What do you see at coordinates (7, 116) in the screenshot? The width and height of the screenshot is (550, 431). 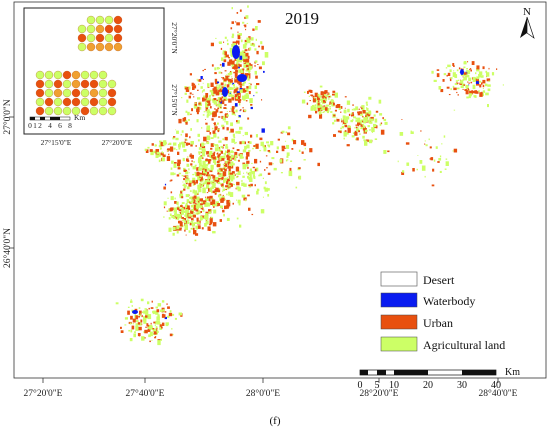 I see `y-tick-label: 27°0'0"N` at bounding box center [7, 116].